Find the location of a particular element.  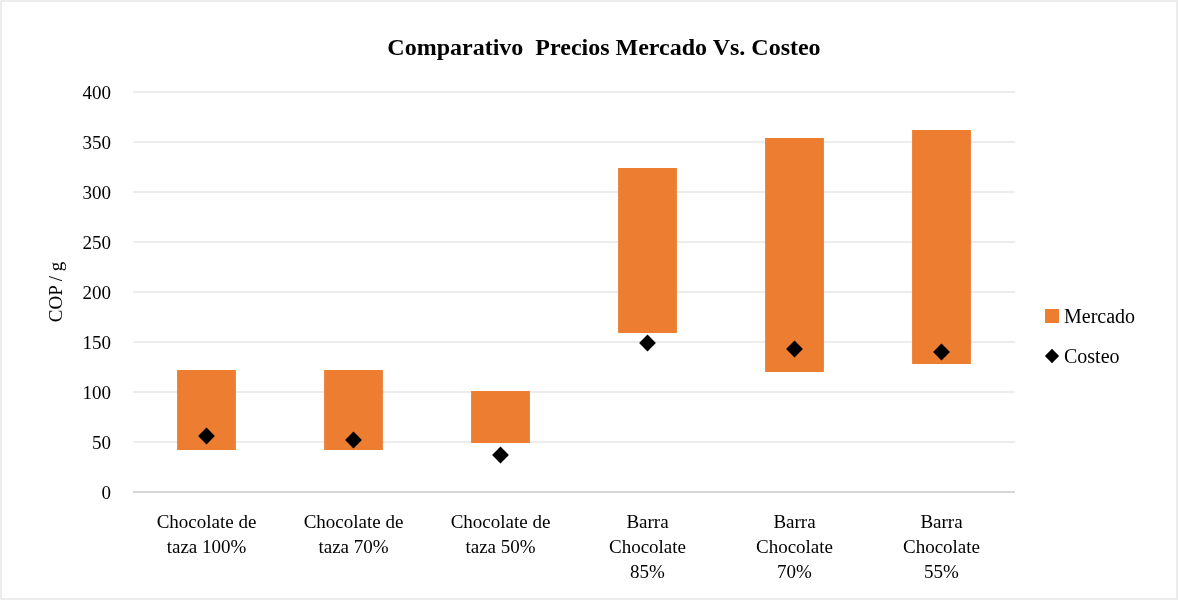

x-tick-label: Barra Chocolate 70% is located at coordinates (794, 546).